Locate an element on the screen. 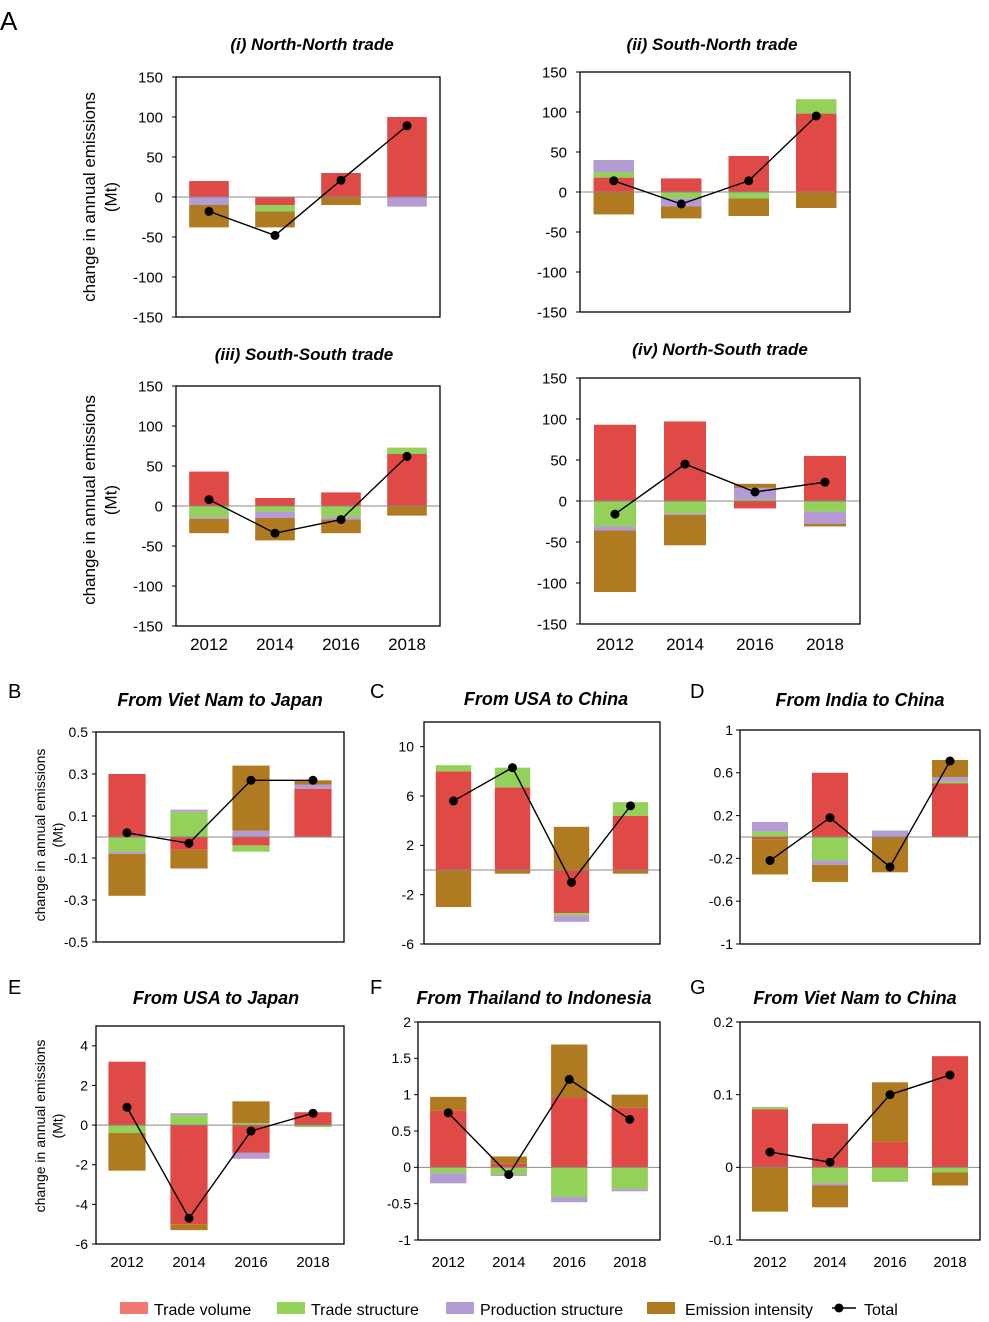  total-point-a-iii-2012 is located at coordinates (209, 500).